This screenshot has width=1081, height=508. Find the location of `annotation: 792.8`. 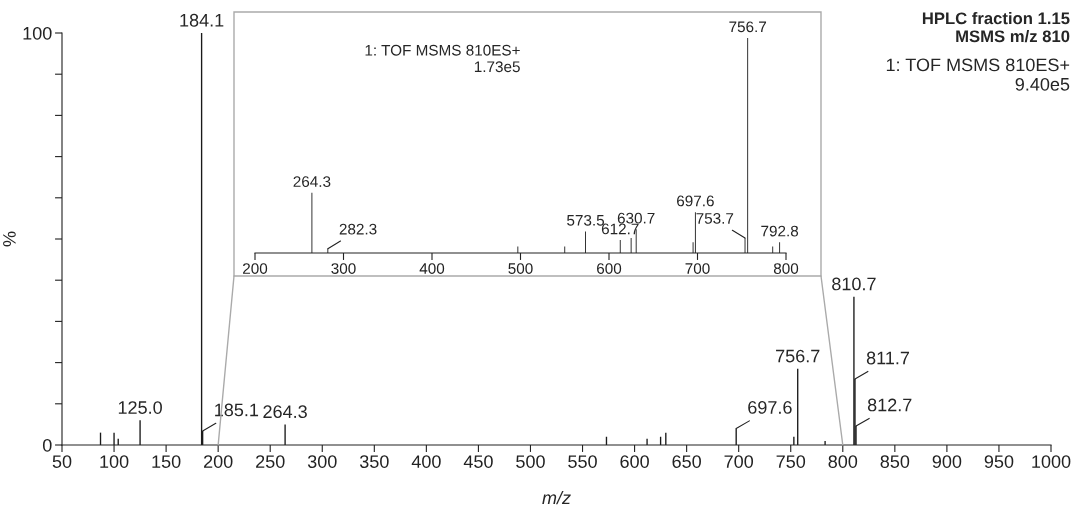

annotation: 792.8 is located at coordinates (780, 231).